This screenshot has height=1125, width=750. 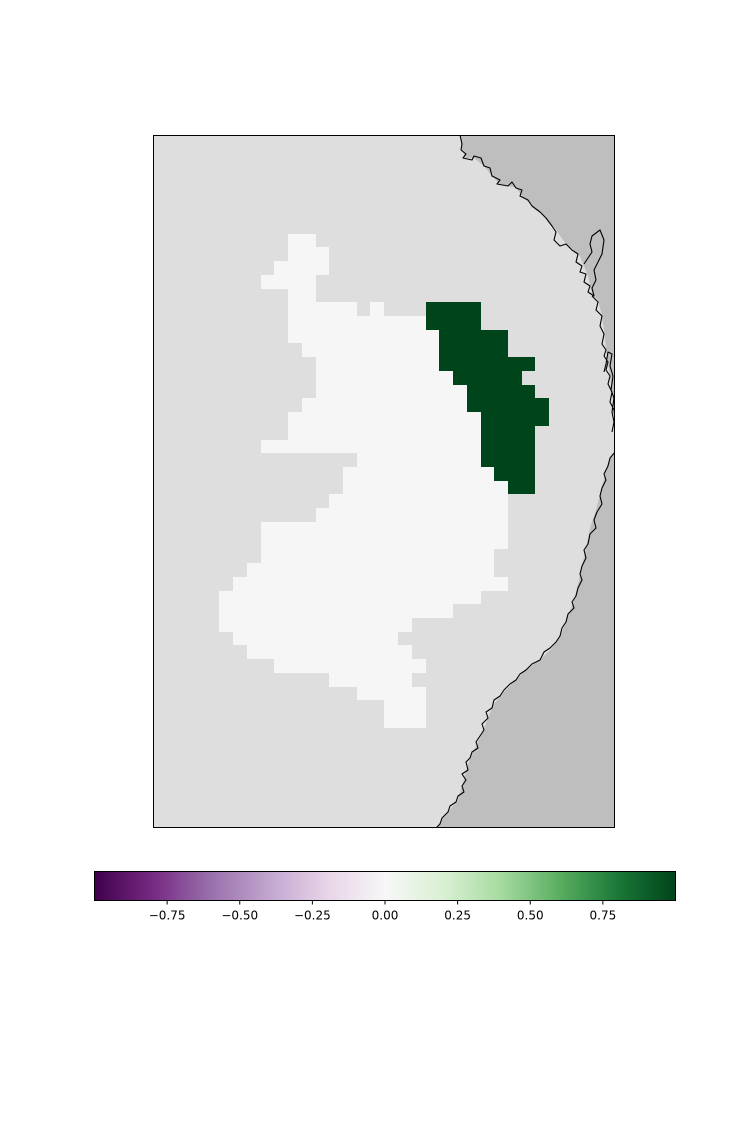 What do you see at coordinates (457, 916) in the screenshot?
I see `colorbar-tick-label: 0.25` at bounding box center [457, 916].